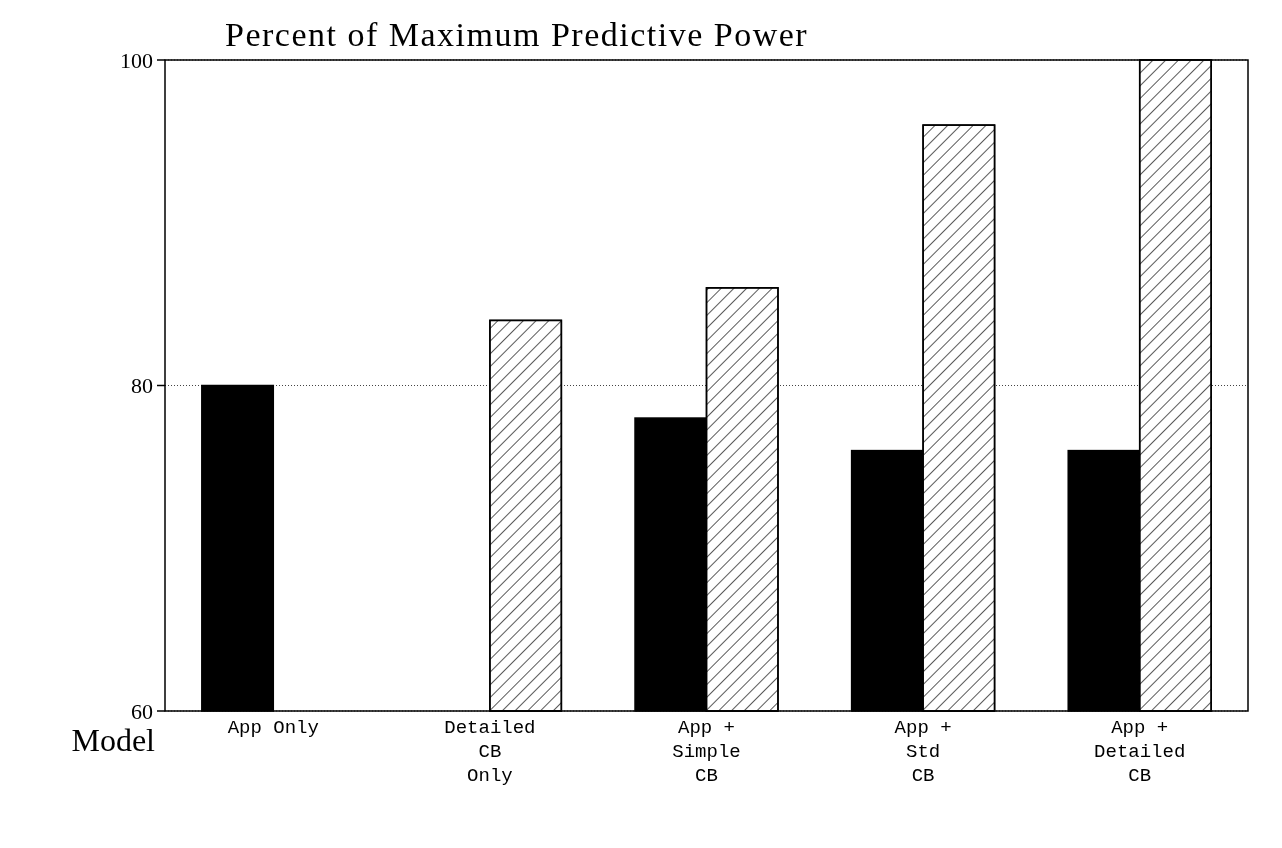 The height and width of the screenshot is (848, 1282). I want to click on y-tick-label: 80, so click(142, 386).